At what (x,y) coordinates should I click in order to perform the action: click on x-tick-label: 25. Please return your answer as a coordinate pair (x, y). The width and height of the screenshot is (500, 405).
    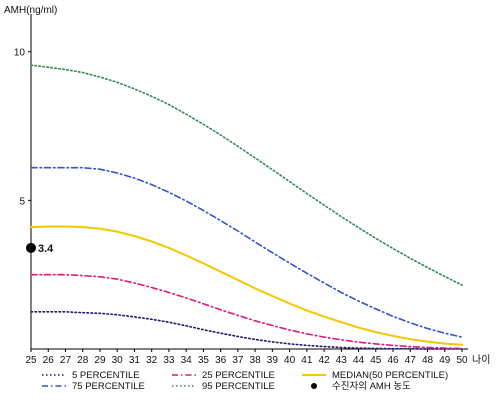
    Looking at the image, I should click on (31, 360).